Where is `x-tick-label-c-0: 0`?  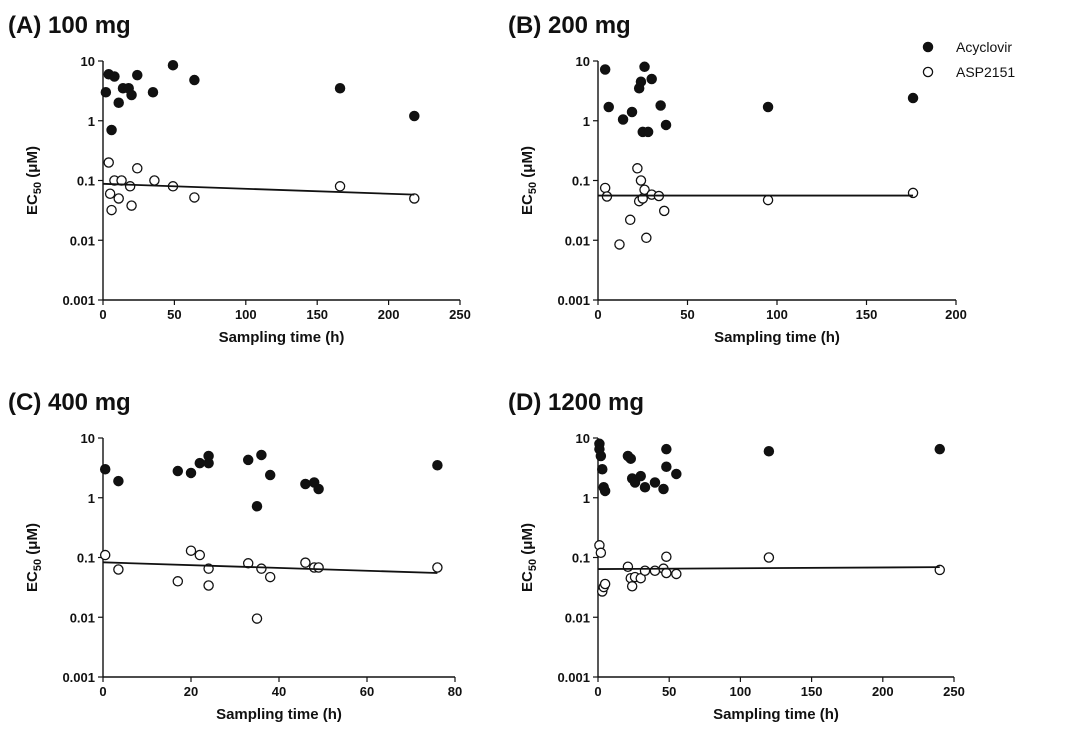
x-tick-label-c-0: 0 is located at coordinates (102, 691).